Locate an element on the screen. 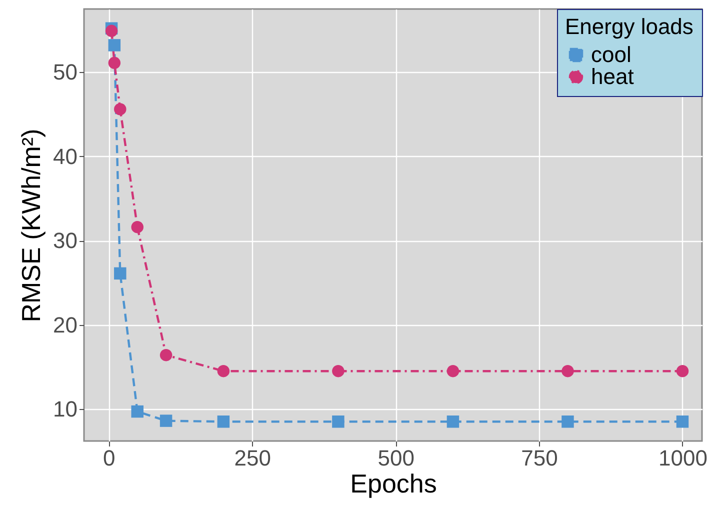 The image size is (711, 506). y-tick-label: 40 is located at coordinates (65, 156).